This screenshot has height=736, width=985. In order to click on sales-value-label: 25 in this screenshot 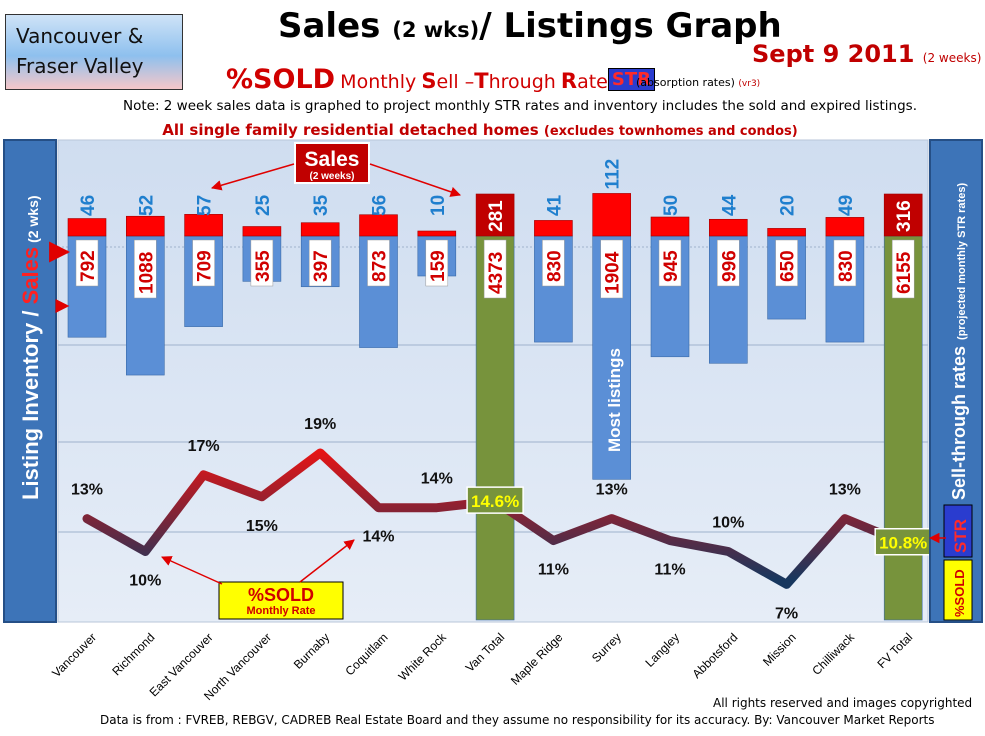, I will do `click(263, 205)`.